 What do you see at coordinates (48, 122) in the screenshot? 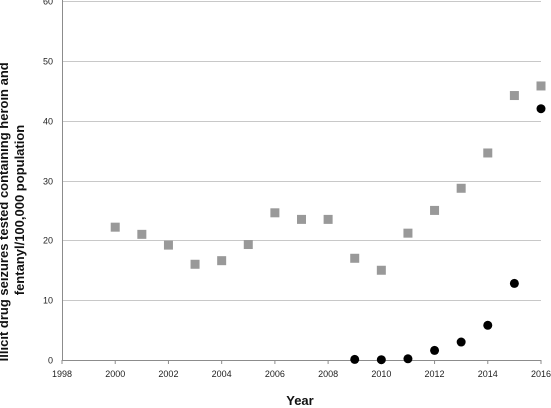
I see `y-tick-label: 40` at bounding box center [48, 122].